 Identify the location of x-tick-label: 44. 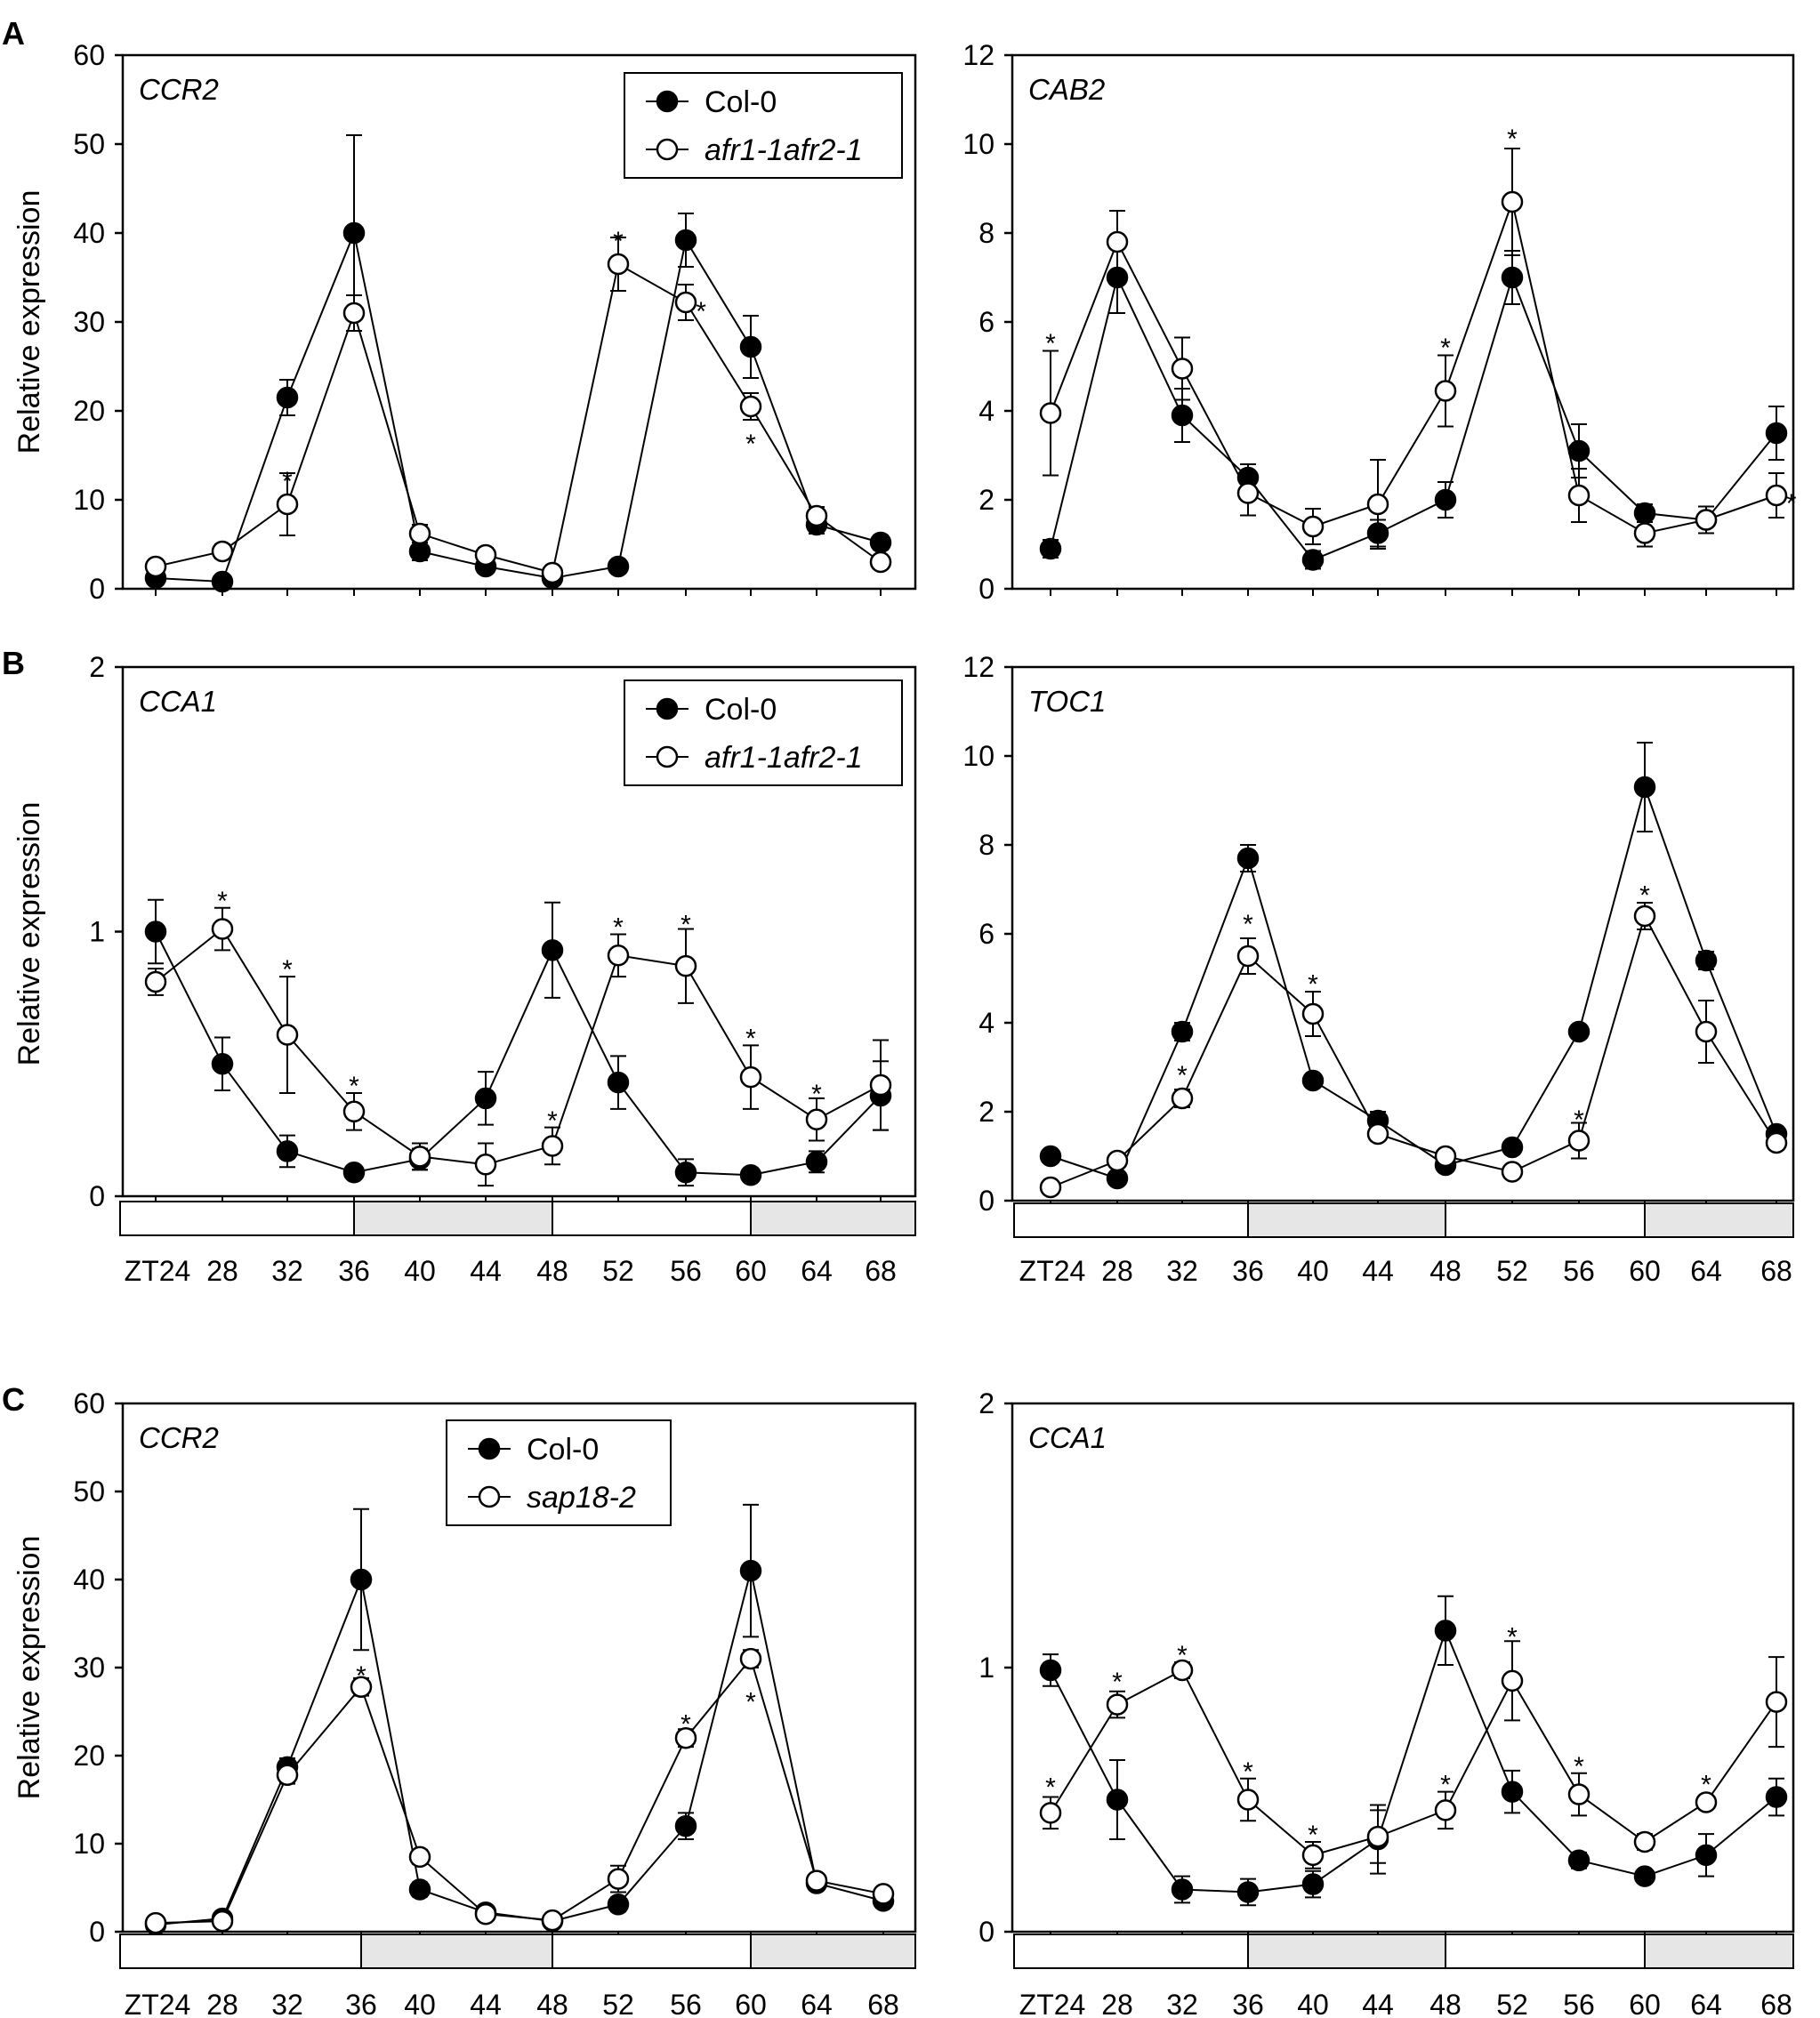
(486, 1271).